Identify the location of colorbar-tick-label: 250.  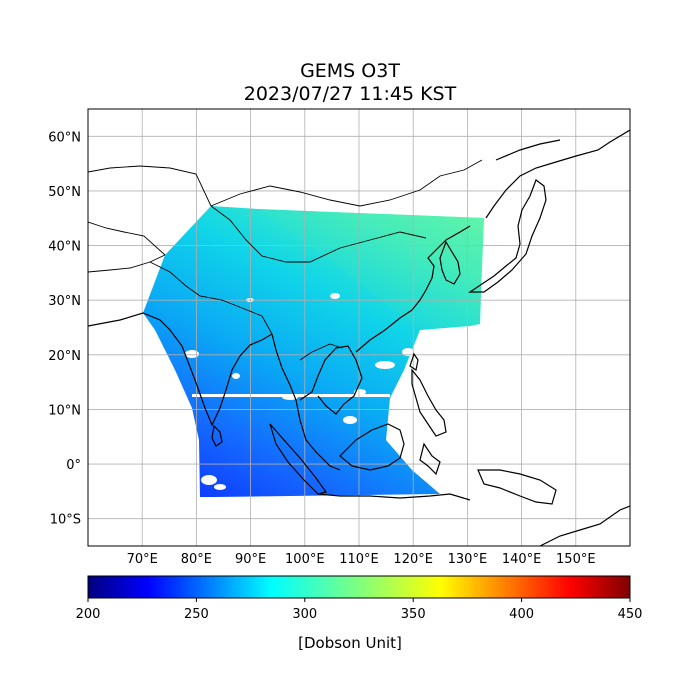
(196, 614).